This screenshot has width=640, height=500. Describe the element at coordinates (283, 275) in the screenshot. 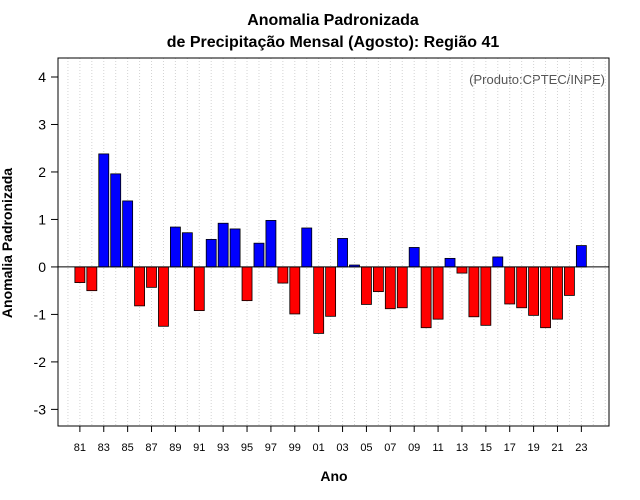

I see `bar-1998` at that location.